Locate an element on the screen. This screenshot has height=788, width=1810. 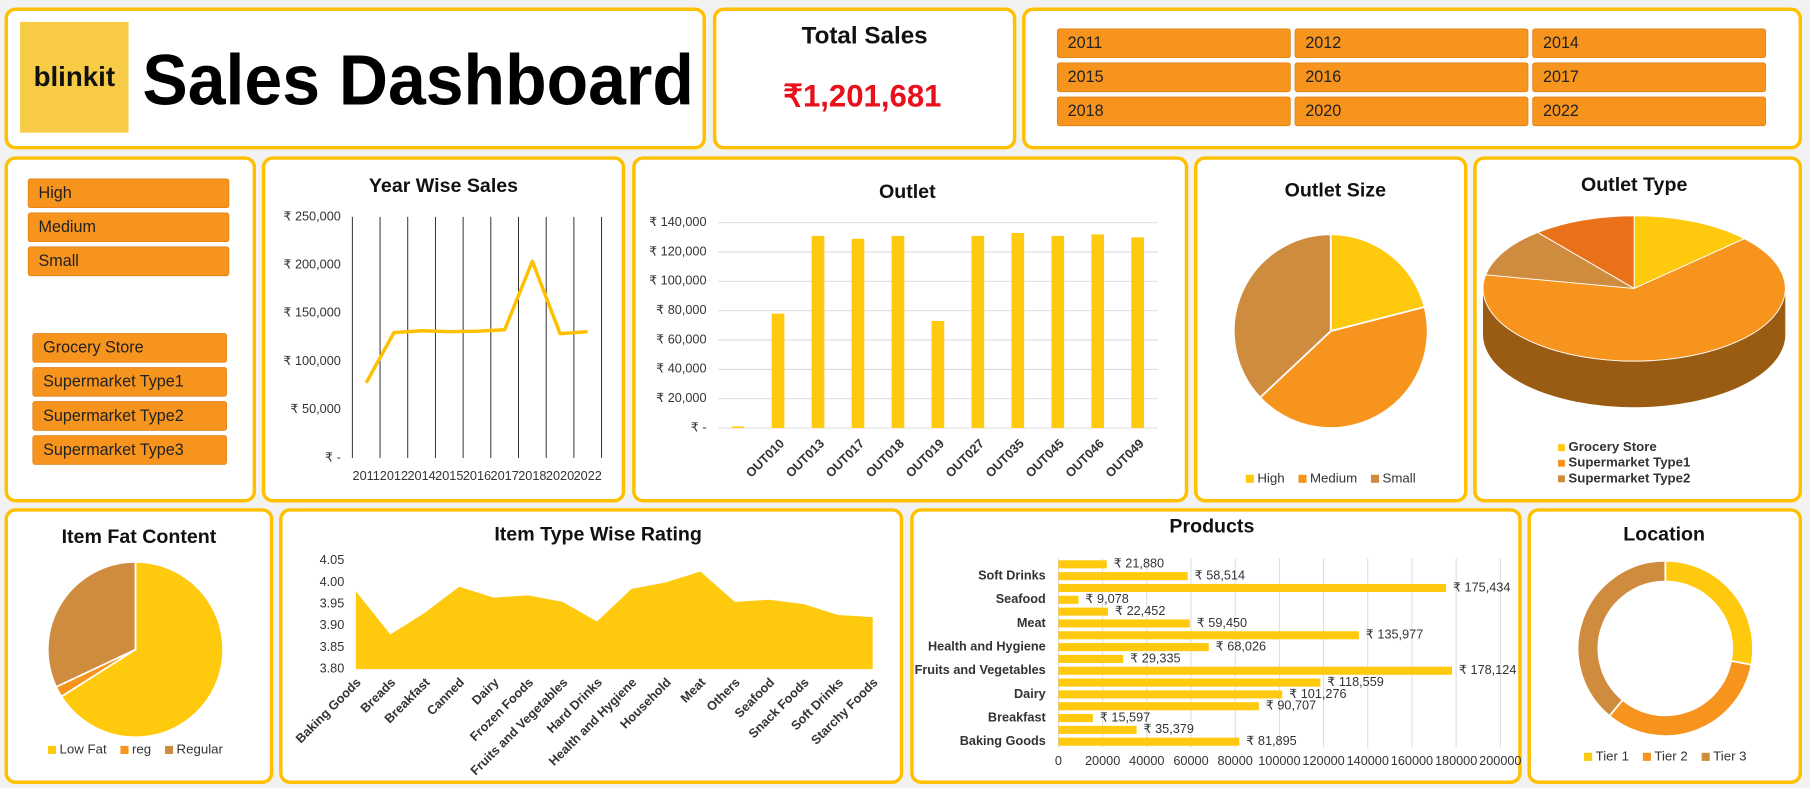
legend: High Medium Small is located at coordinates (1330, 477).